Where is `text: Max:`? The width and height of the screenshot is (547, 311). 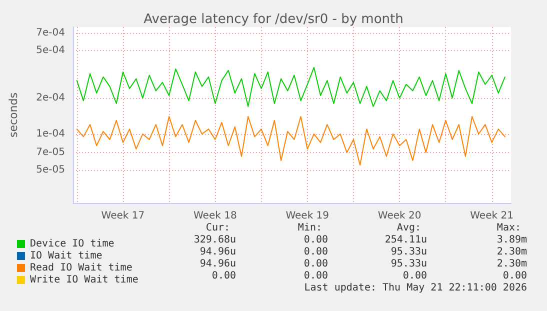 text: Max: is located at coordinates (509, 228).